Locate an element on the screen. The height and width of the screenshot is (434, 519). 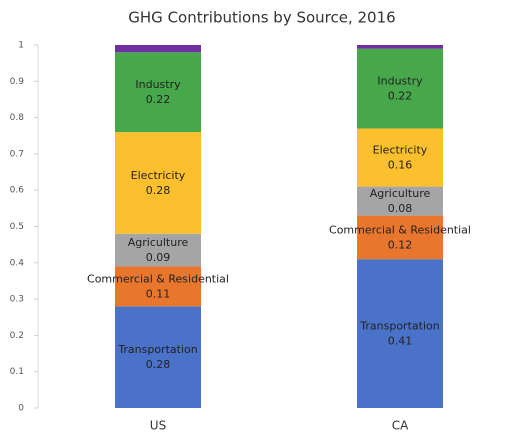
y-tick-label: 0.1 is located at coordinates (17, 372).